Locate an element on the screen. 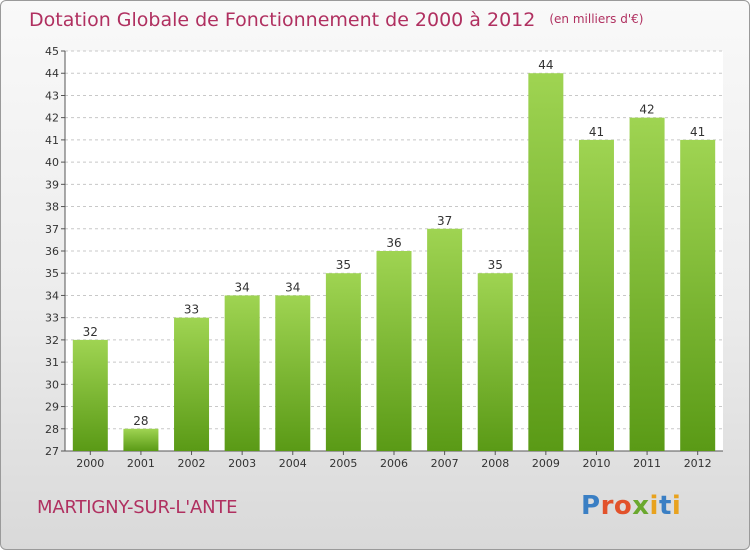 Image resolution: width=750 pixels, height=550 pixels. logo-letter: x is located at coordinates (641, 506).